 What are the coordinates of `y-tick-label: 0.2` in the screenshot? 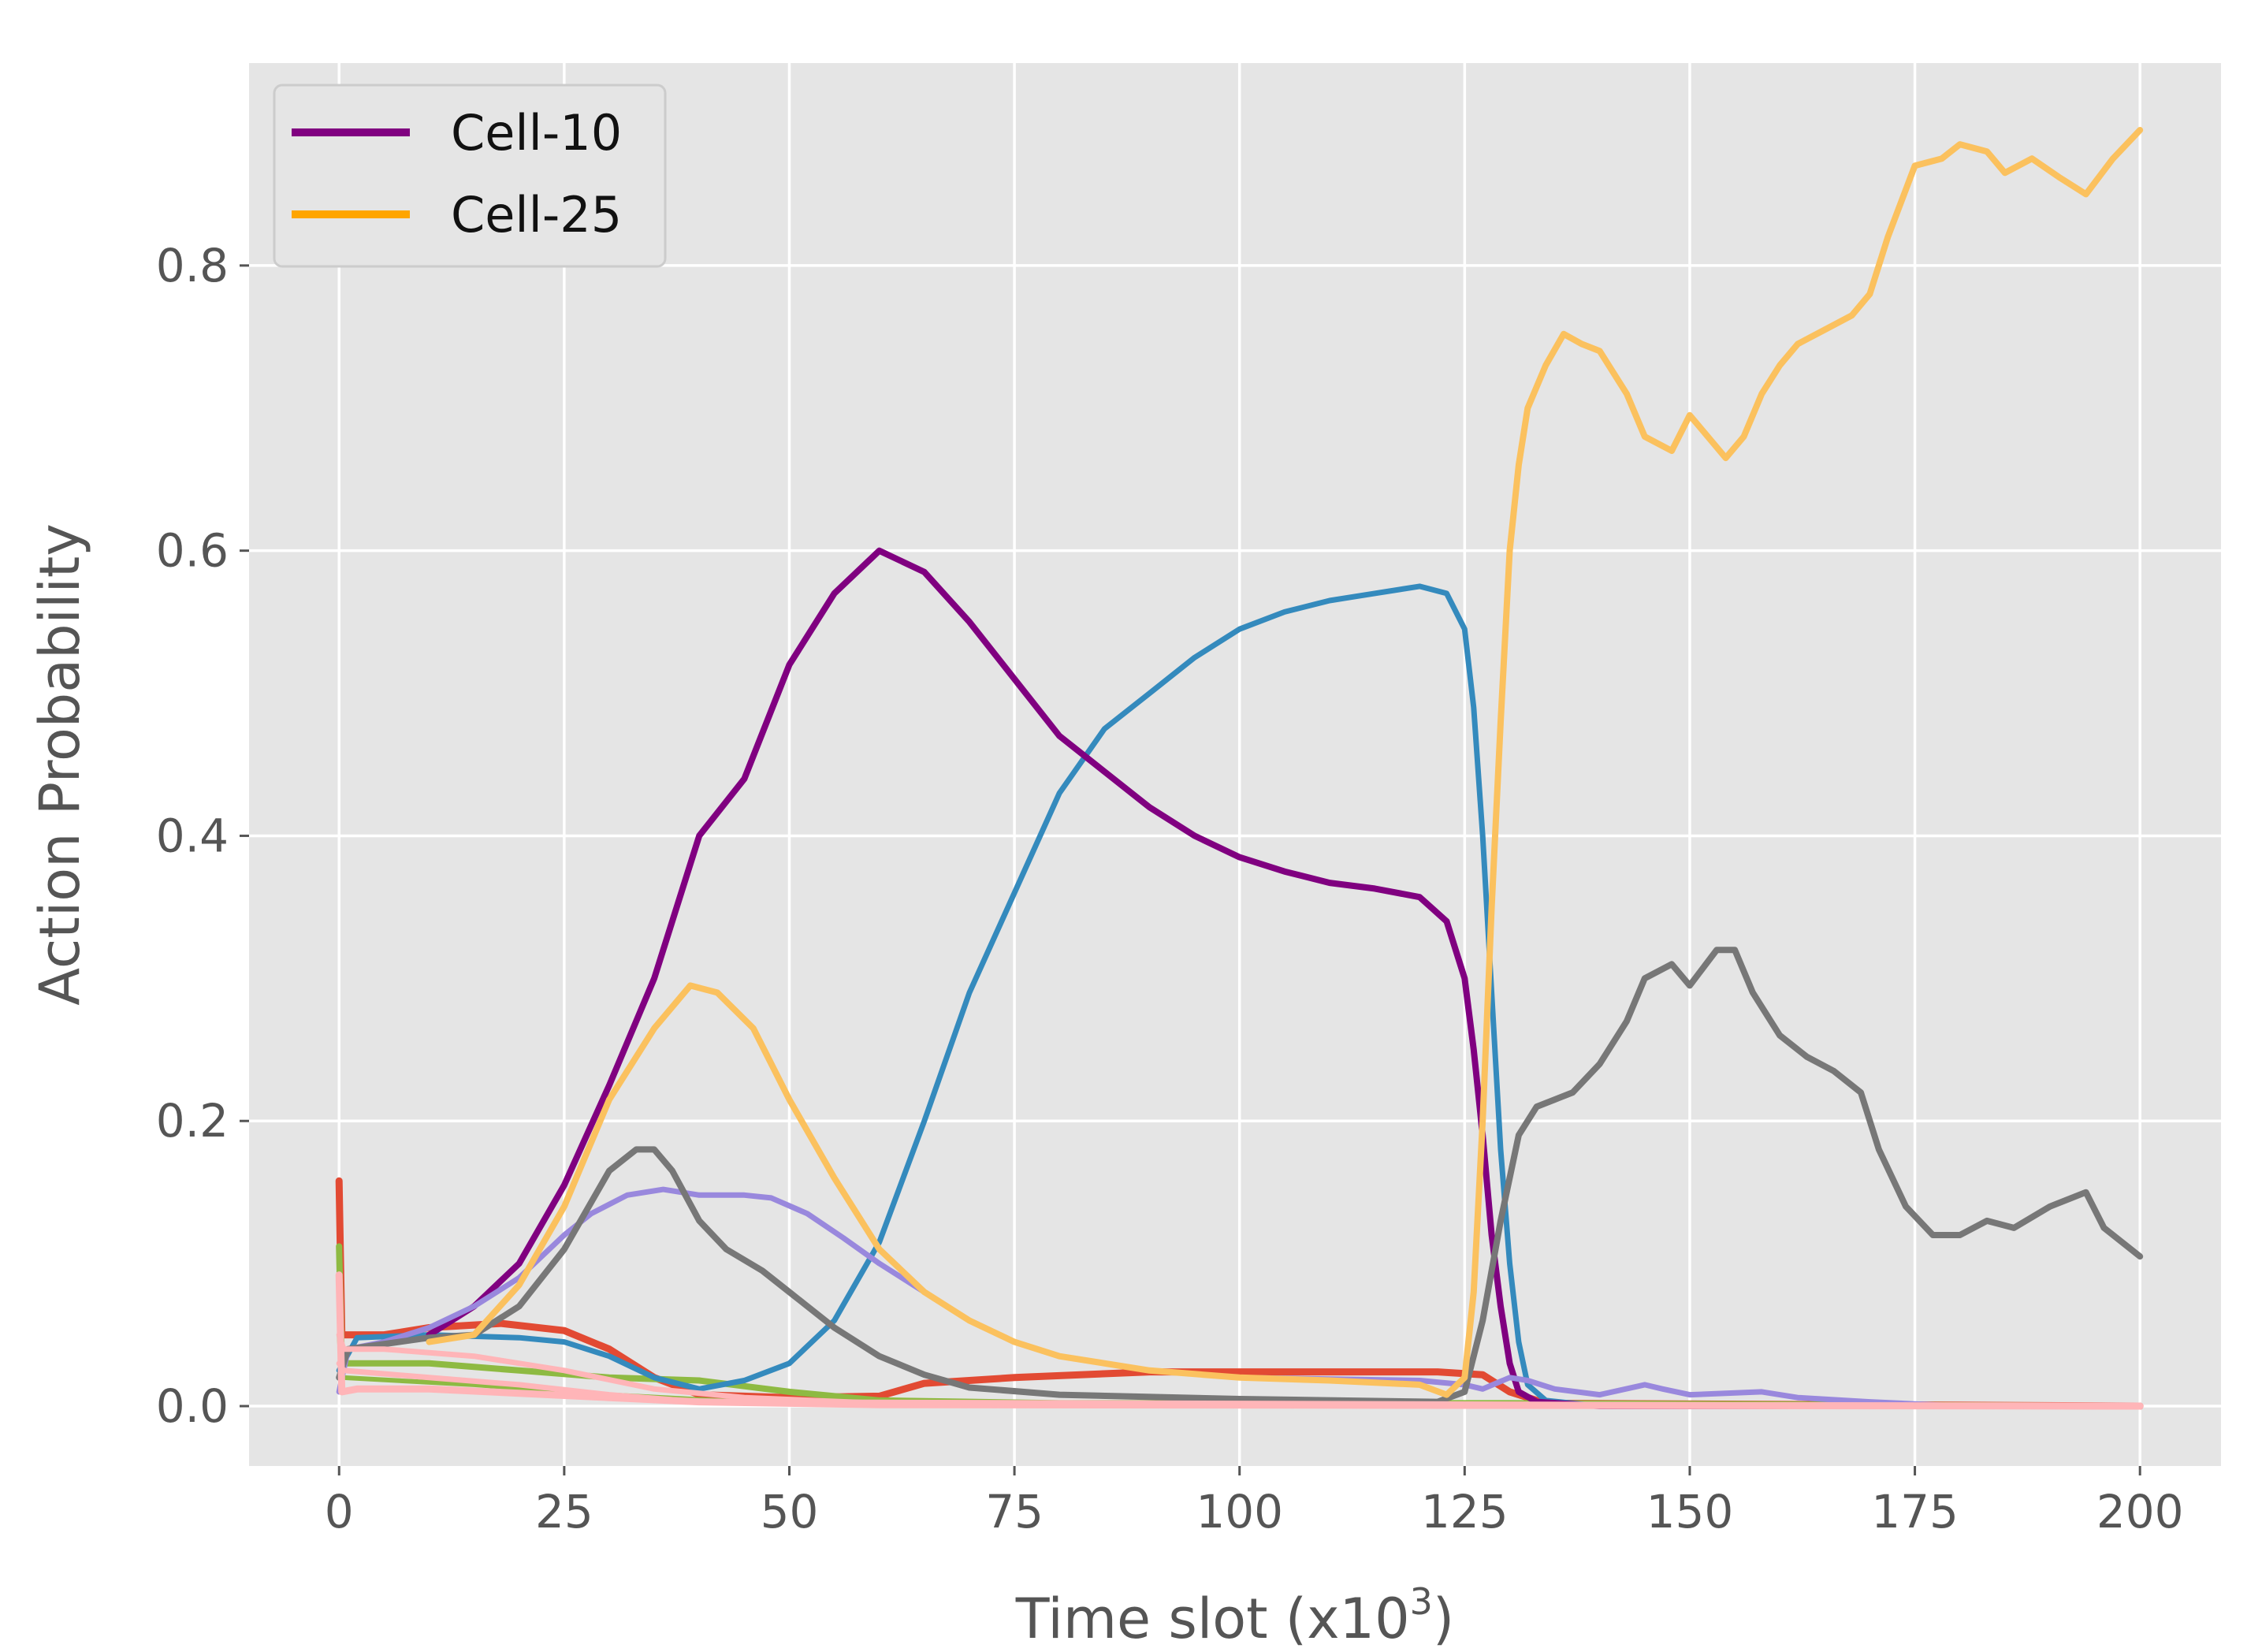 It's located at (192, 1121).